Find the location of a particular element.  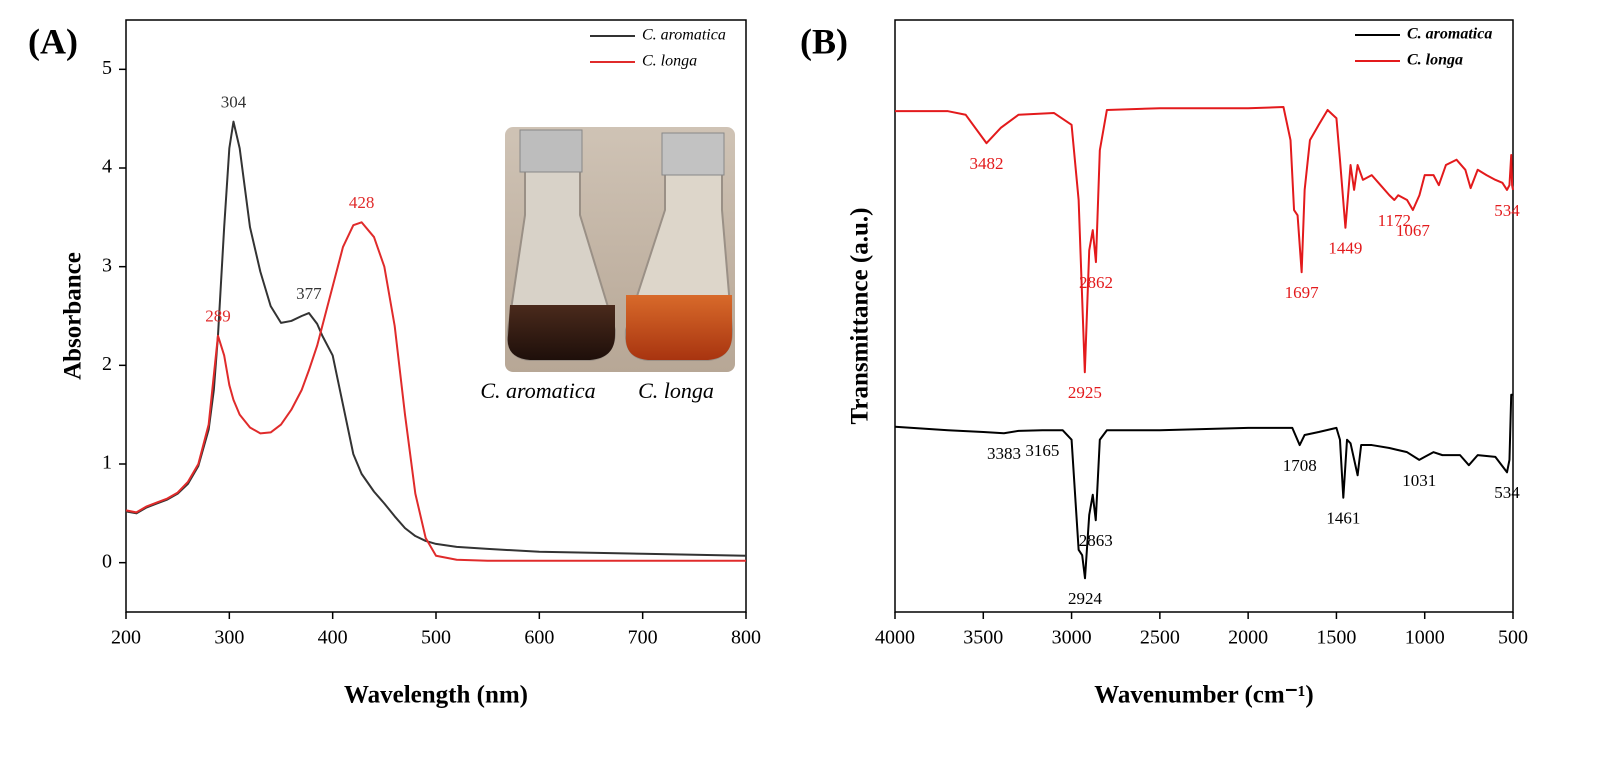

x-axis-title: Wavelength (nm) is located at coordinates (436, 695).